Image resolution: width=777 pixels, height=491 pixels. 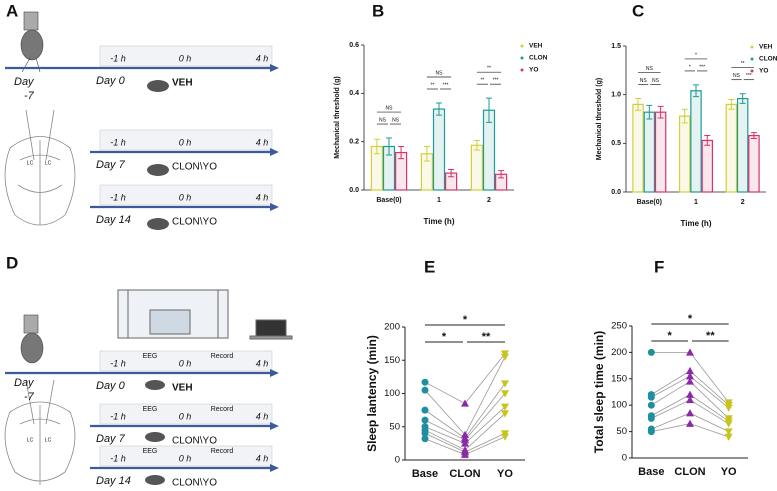 I want to click on x-tick-label: CLON, so click(x=464, y=474).